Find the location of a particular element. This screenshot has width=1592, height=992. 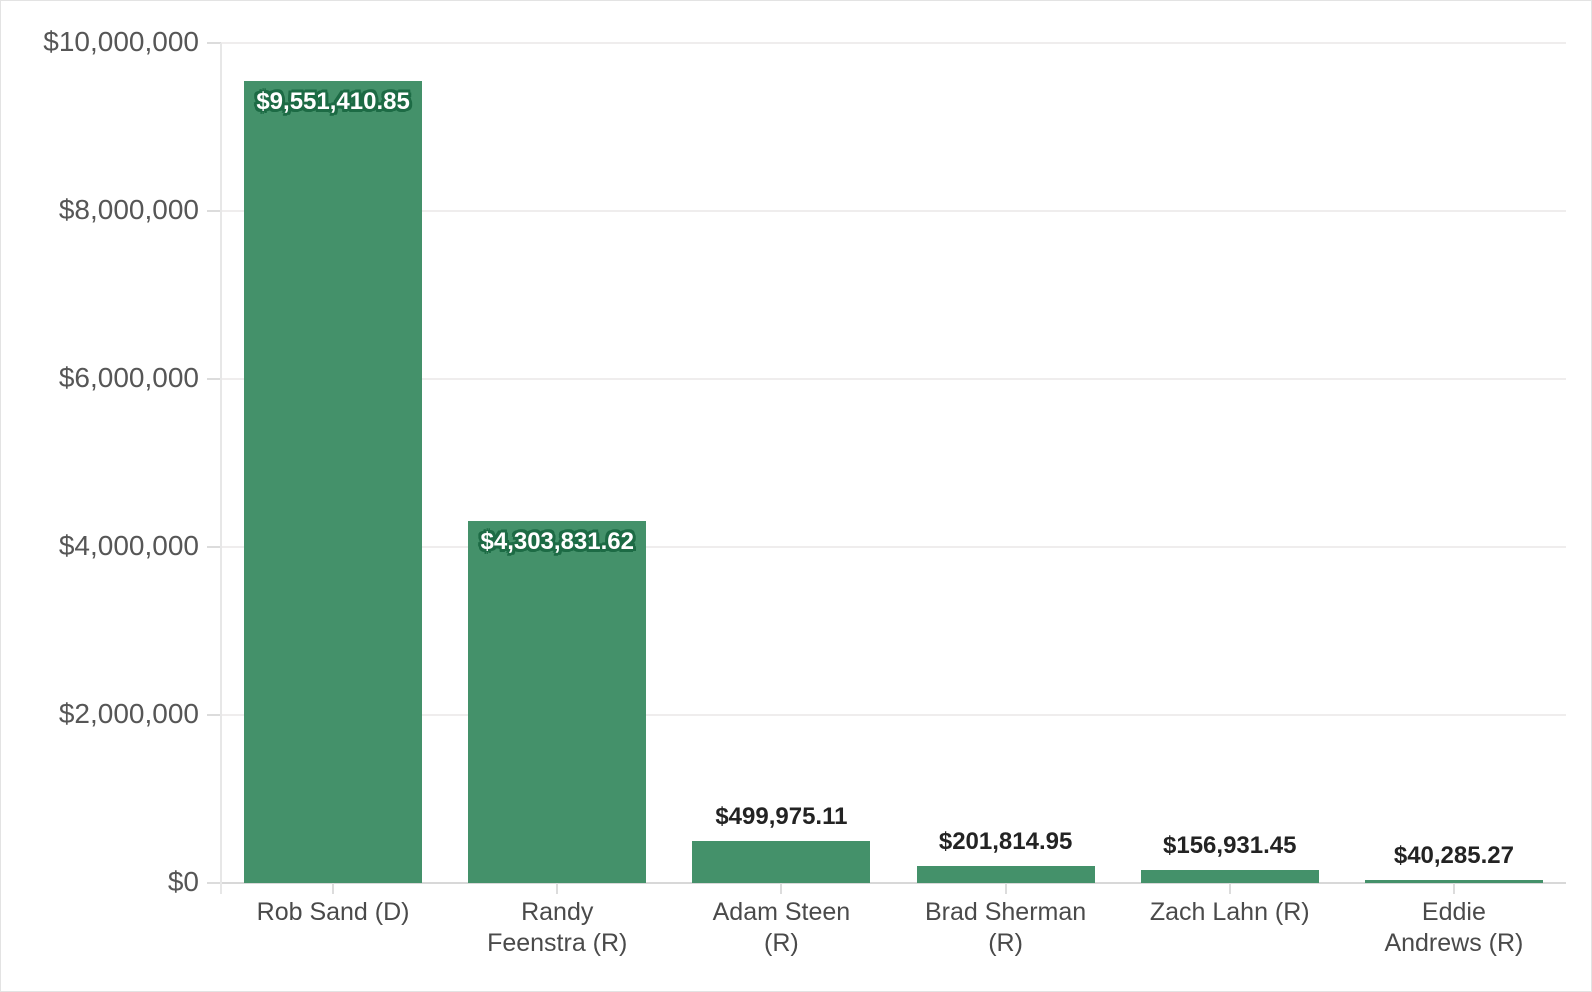

bar-value-label: $201,814.95 is located at coordinates (1005, 842).